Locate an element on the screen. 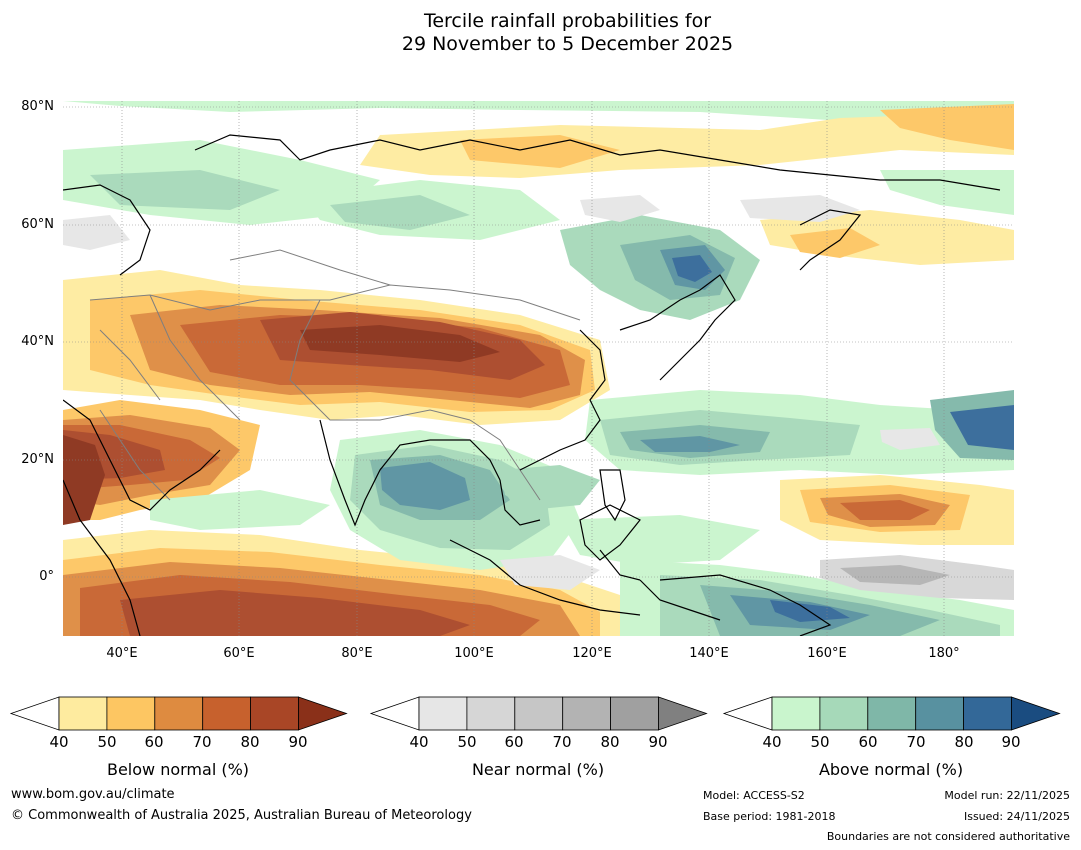 The image size is (1081, 850). below-tick-40: 40 is located at coordinates (59, 742).